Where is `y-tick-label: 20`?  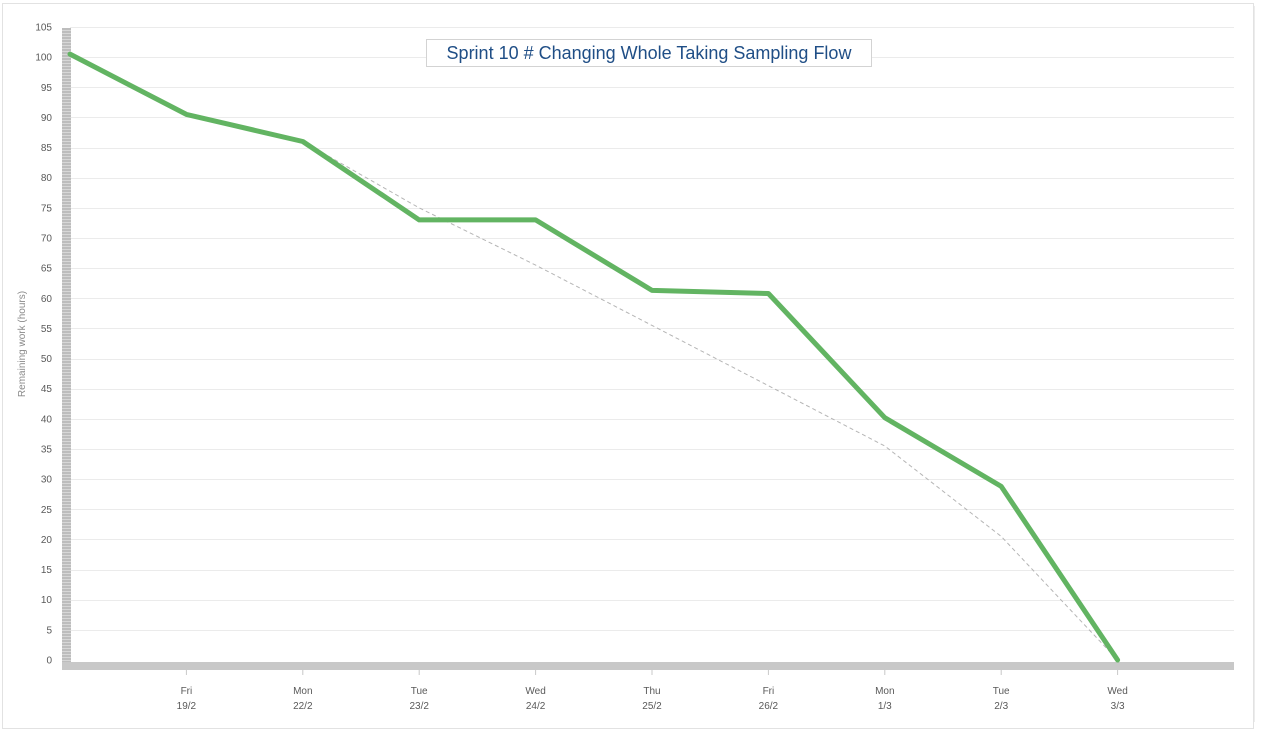 y-tick-label: 20 is located at coordinates (47, 540).